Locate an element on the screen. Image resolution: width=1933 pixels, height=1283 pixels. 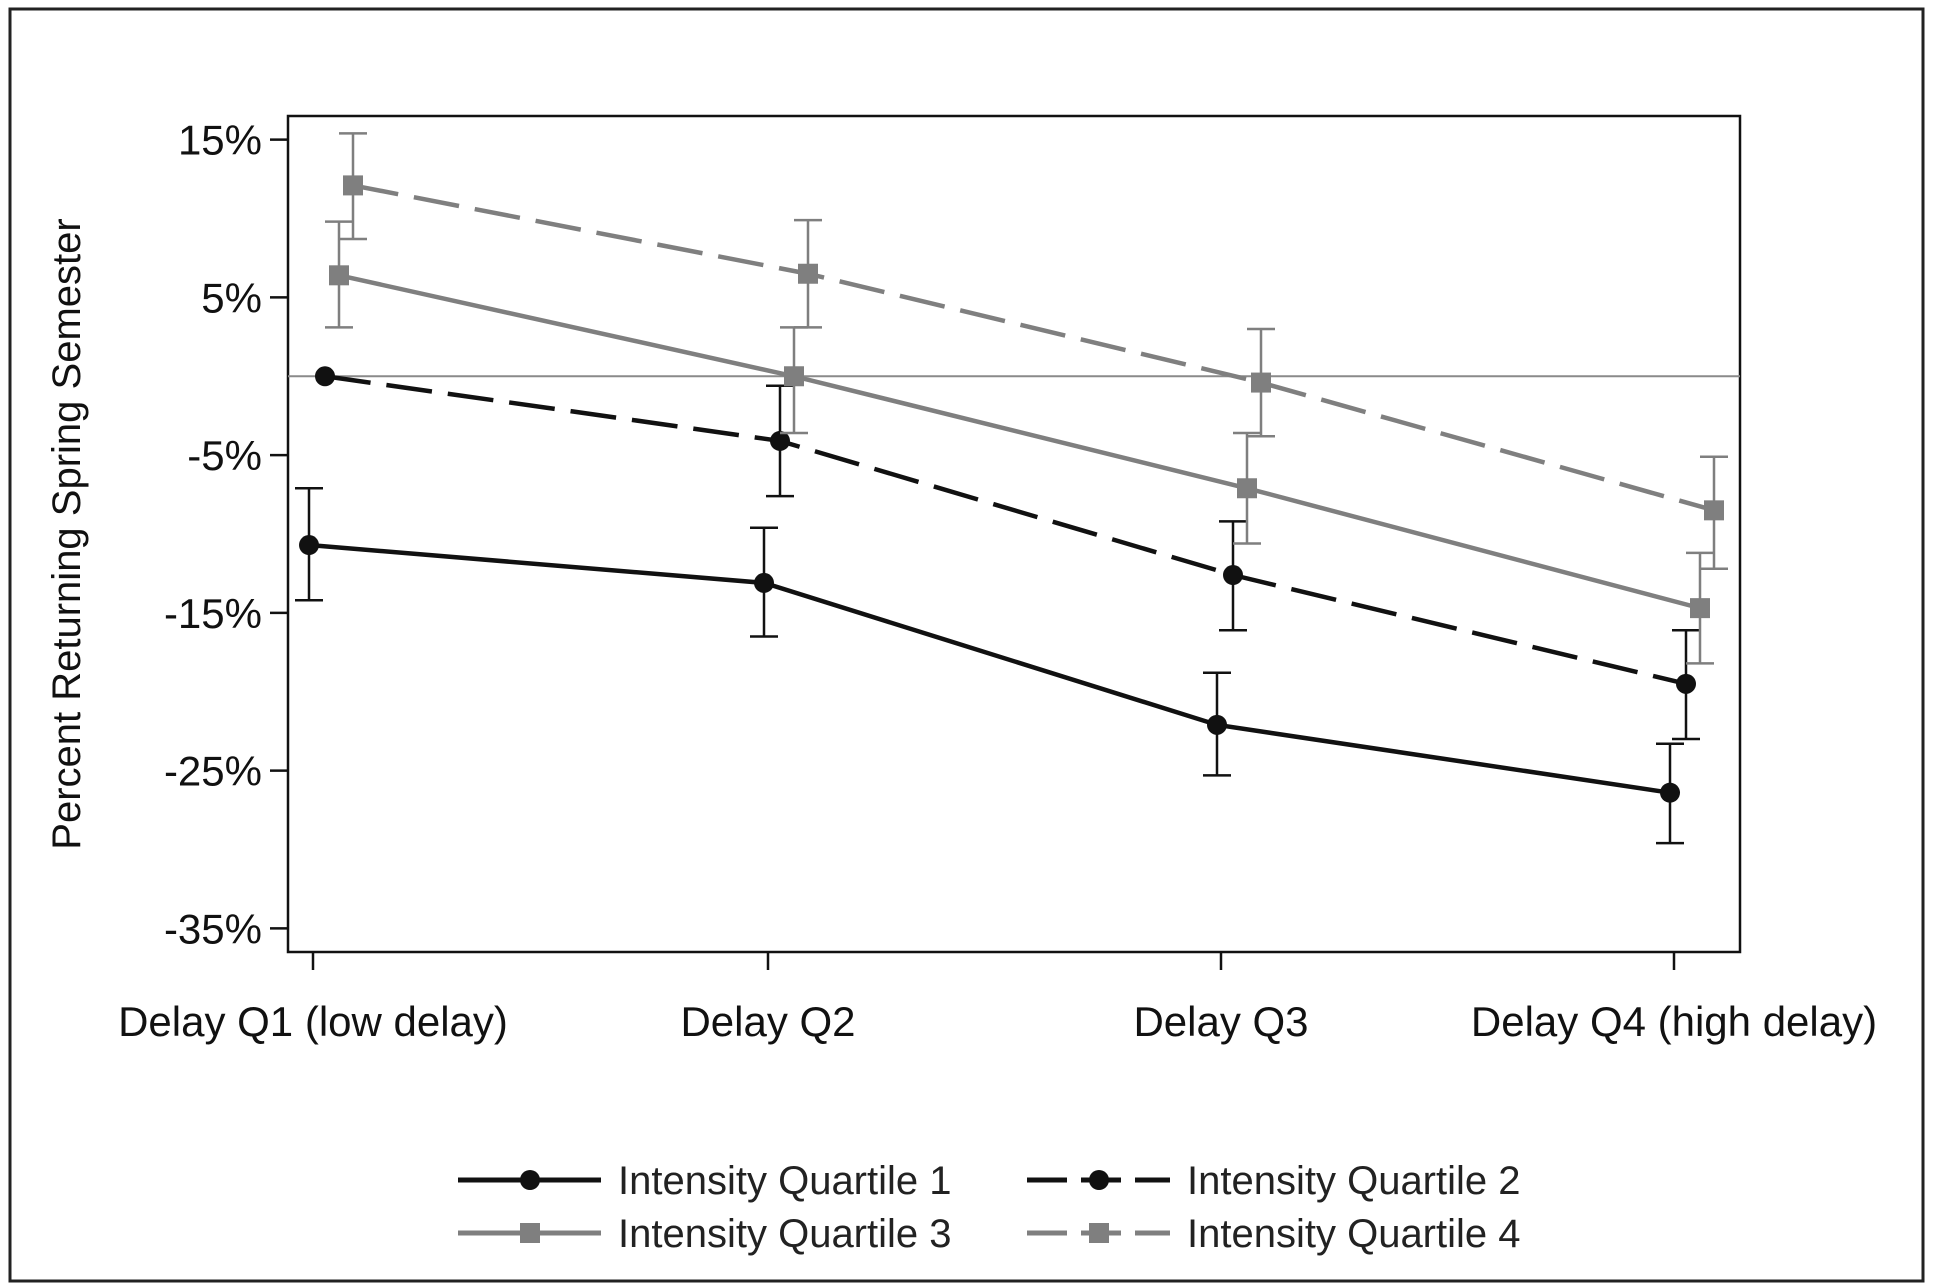
y-tick-label: 15% is located at coordinates (220, 140).